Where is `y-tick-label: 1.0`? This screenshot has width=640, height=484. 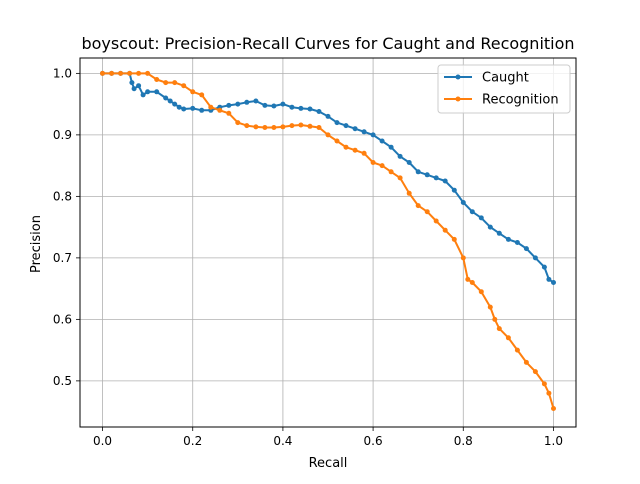
y-tick-label: 1.0 is located at coordinates (62, 73).